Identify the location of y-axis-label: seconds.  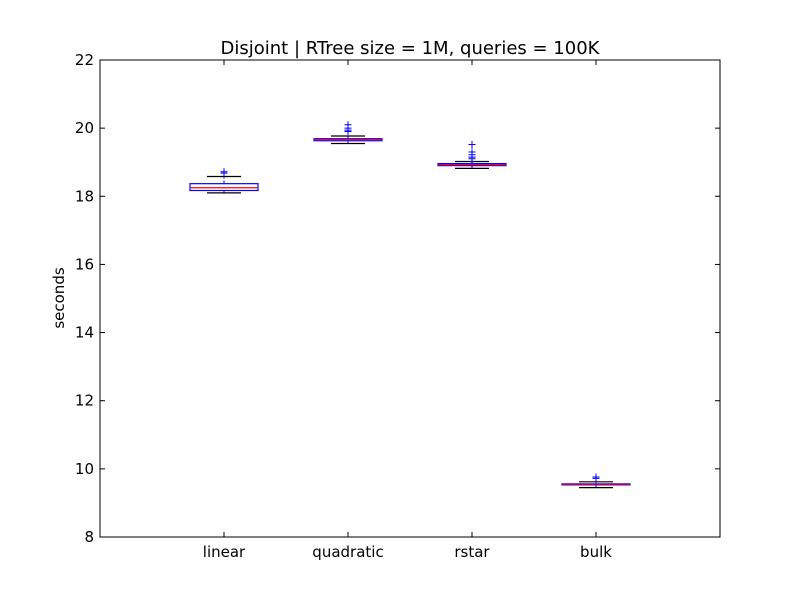
(59, 297).